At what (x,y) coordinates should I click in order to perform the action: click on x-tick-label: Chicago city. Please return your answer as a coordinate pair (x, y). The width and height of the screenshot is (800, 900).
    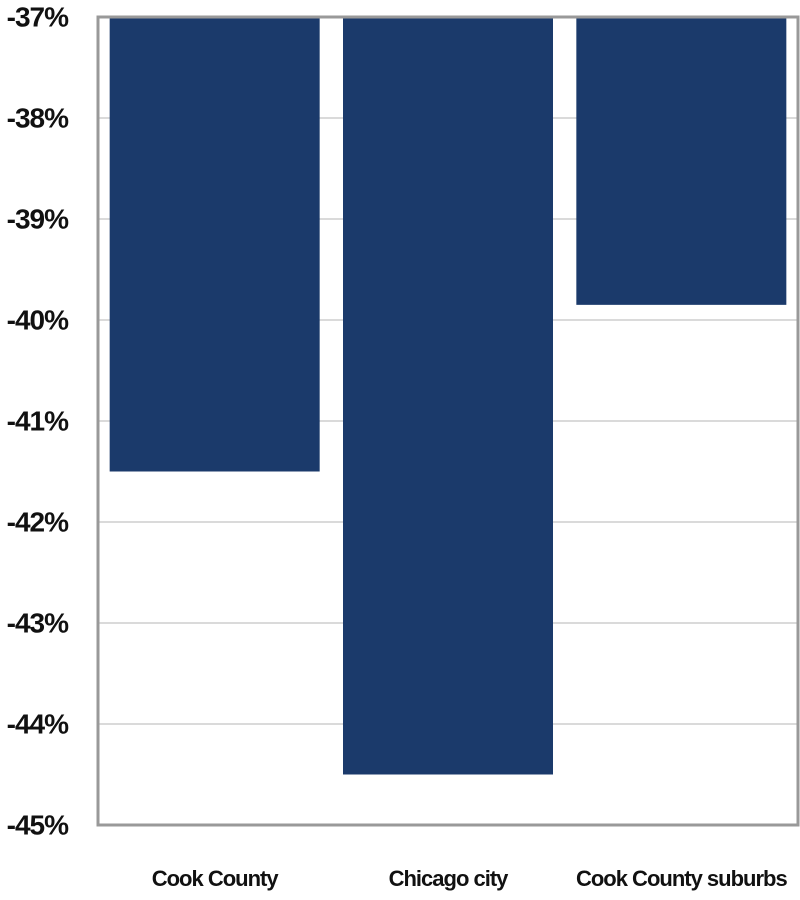
    Looking at the image, I should click on (449, 878).